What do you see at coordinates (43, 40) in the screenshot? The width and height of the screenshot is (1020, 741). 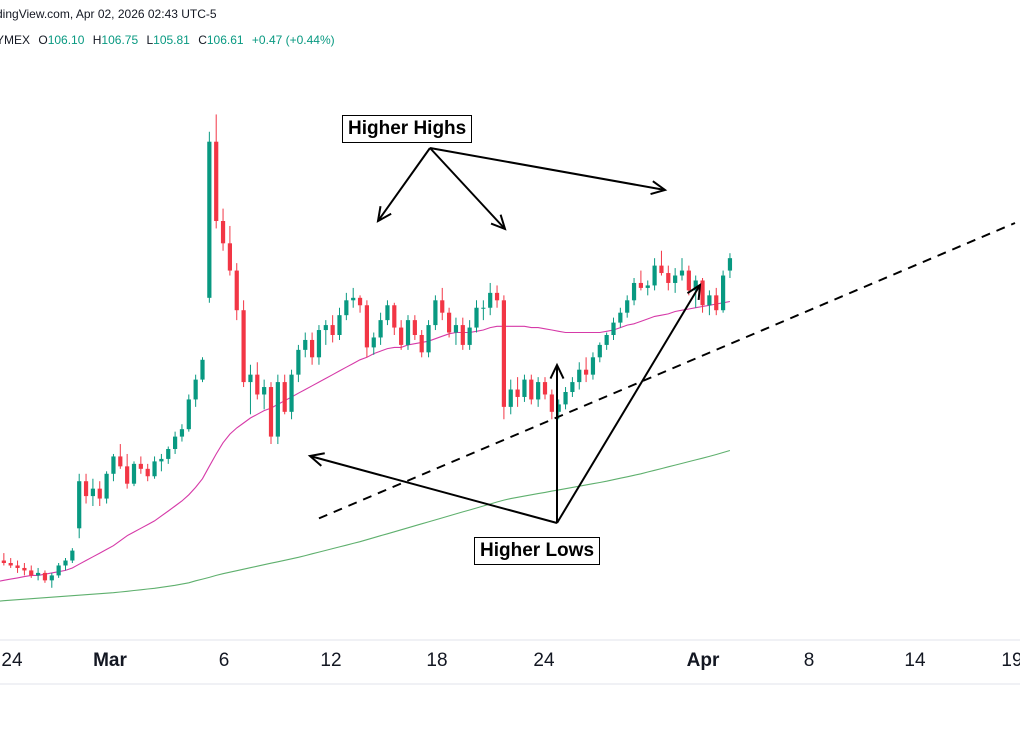 I see `open-label: O` at bounding box center [43, 40].